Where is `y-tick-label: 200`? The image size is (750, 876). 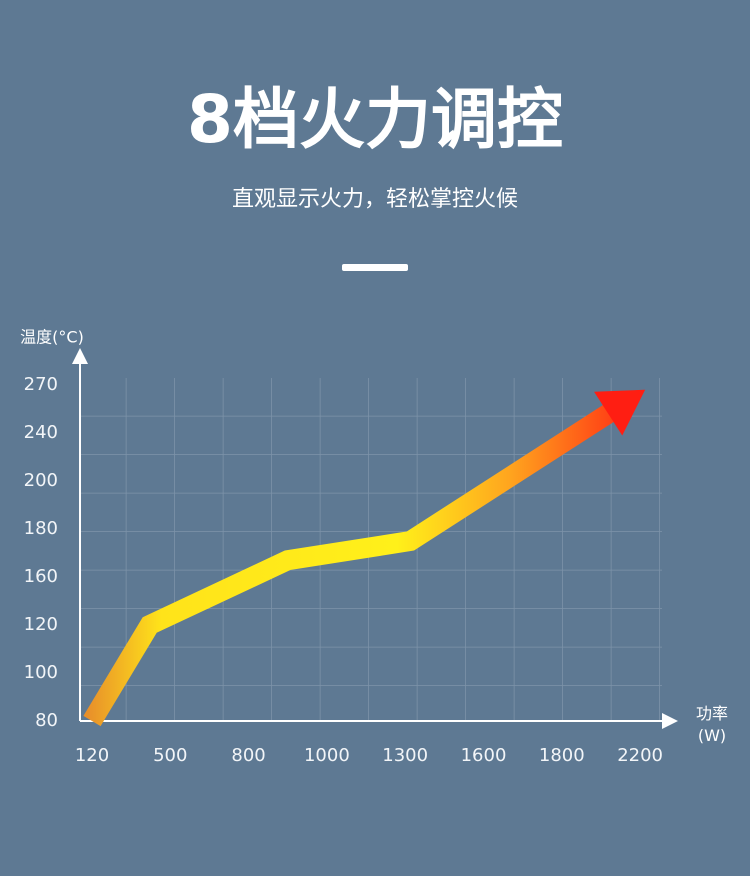 y-tick-label: 200 is located at coordinates (41, 480).